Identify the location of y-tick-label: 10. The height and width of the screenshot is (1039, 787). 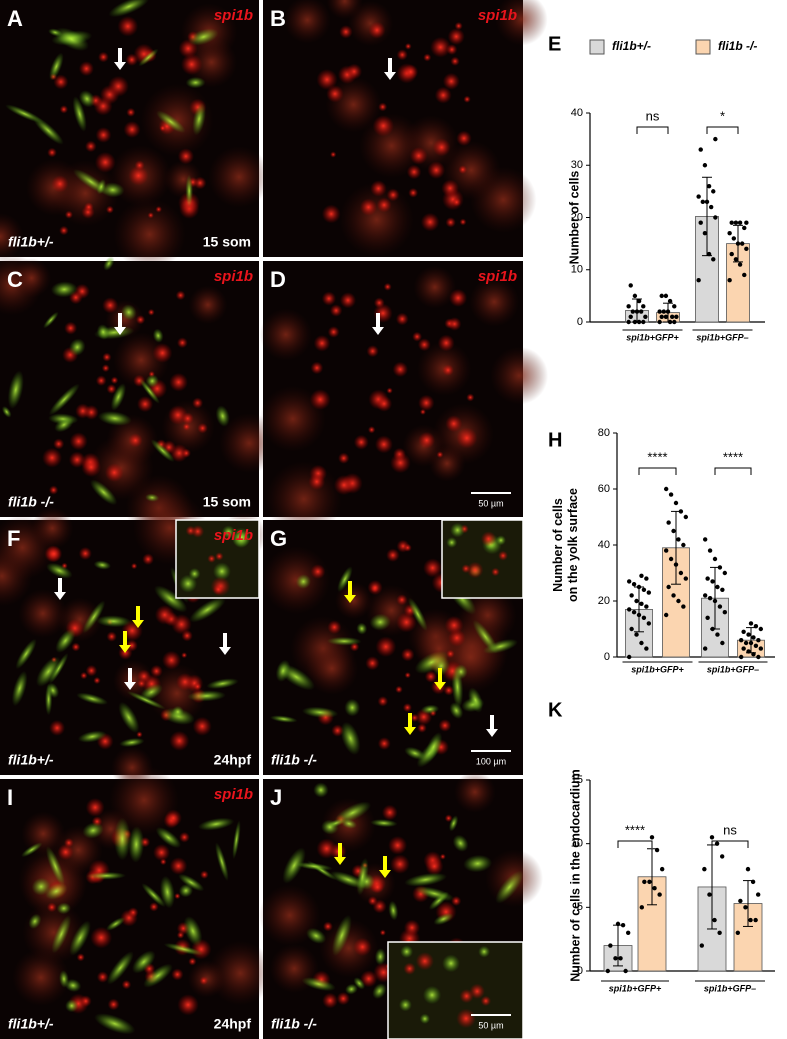
(577, 844).